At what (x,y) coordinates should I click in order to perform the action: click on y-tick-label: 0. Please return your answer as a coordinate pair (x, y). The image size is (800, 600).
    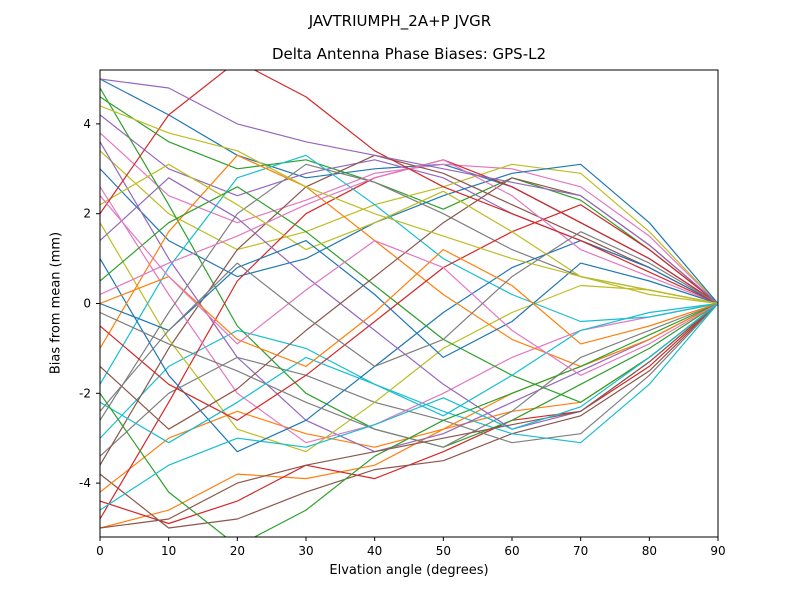
    Looking at the image, I should click on (87, 304).